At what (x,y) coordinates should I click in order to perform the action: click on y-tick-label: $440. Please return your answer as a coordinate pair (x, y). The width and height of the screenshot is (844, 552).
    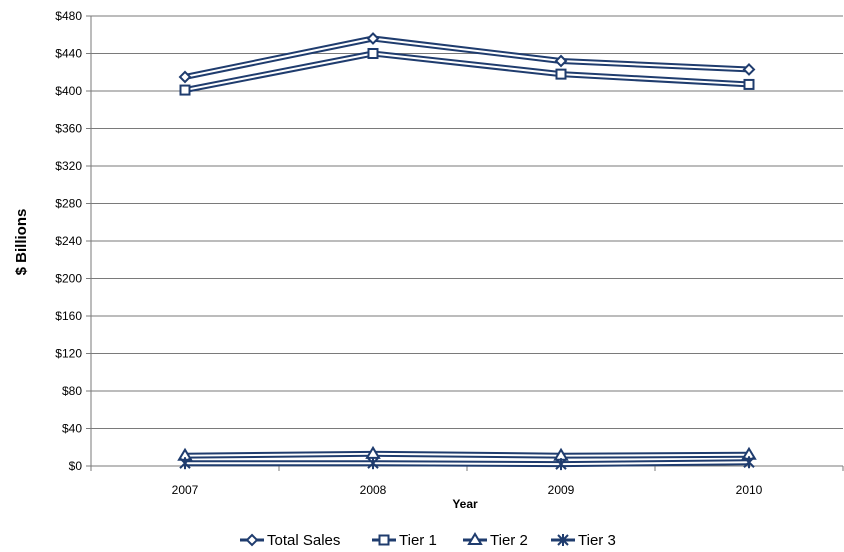
    Looking at the image, I should click on (68, 54).